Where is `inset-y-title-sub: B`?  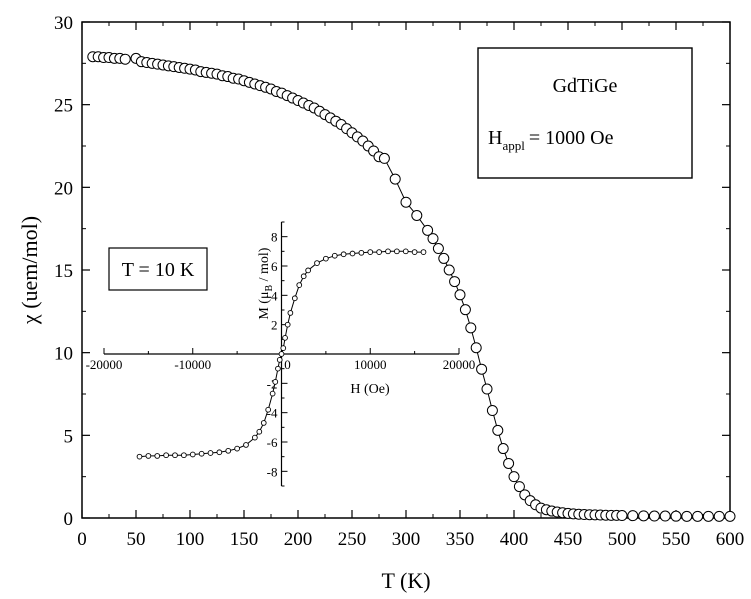
inset-y-title-sub: B is located at coordinates (269, 288).